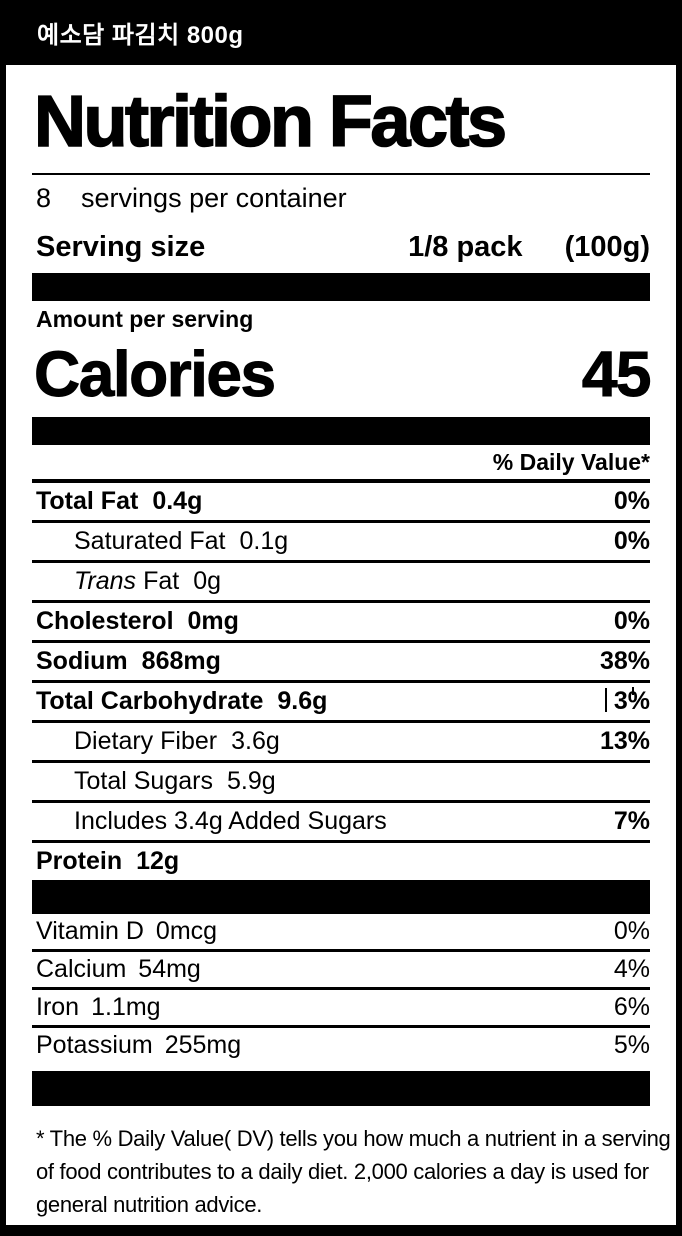 The height and width of the screenshot is (1236, 682). I want to click on nutrient-amount: 0.1g, so click(264, 541).